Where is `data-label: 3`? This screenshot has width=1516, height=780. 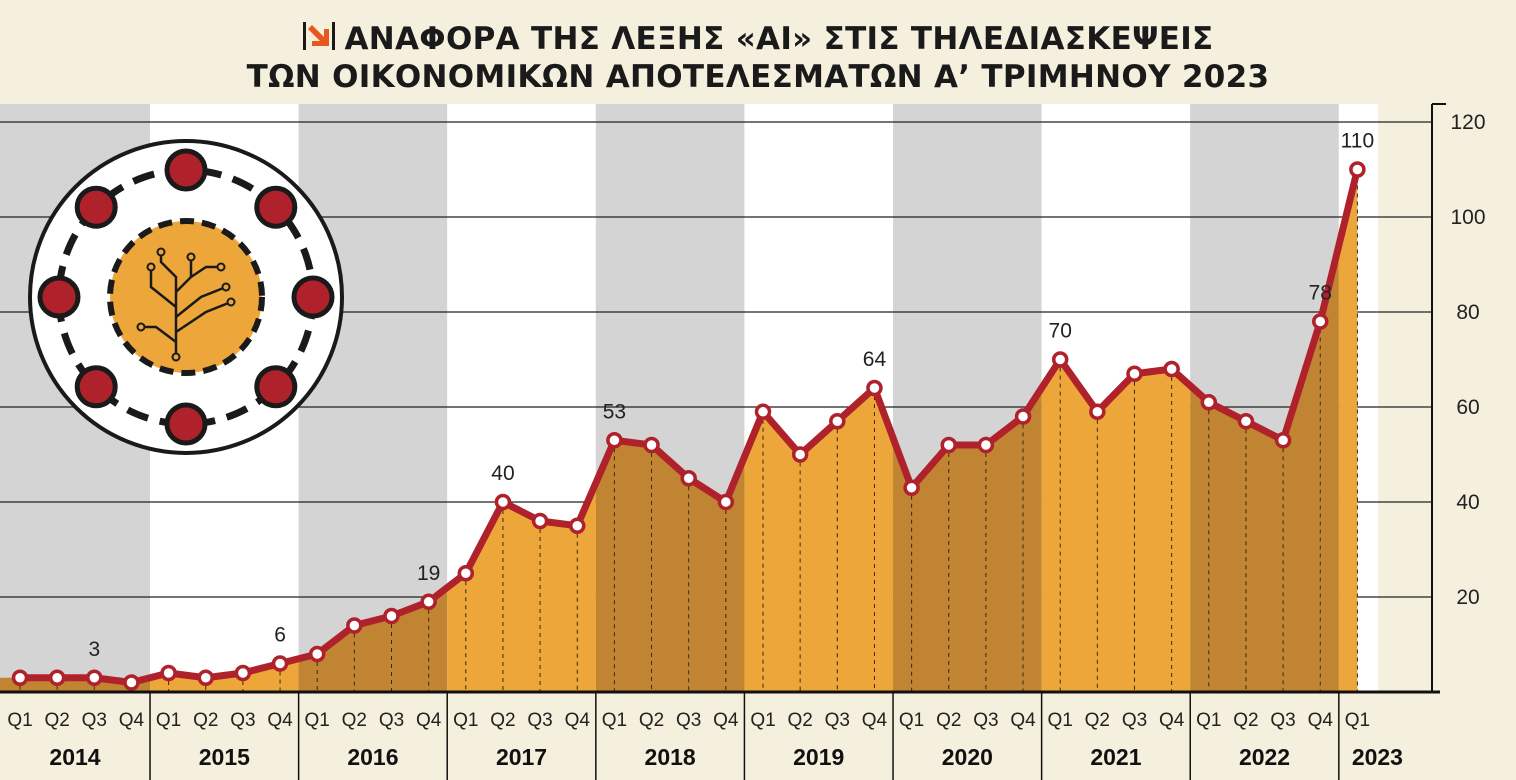
data-label: 3 is located at coordinates (94, 649).